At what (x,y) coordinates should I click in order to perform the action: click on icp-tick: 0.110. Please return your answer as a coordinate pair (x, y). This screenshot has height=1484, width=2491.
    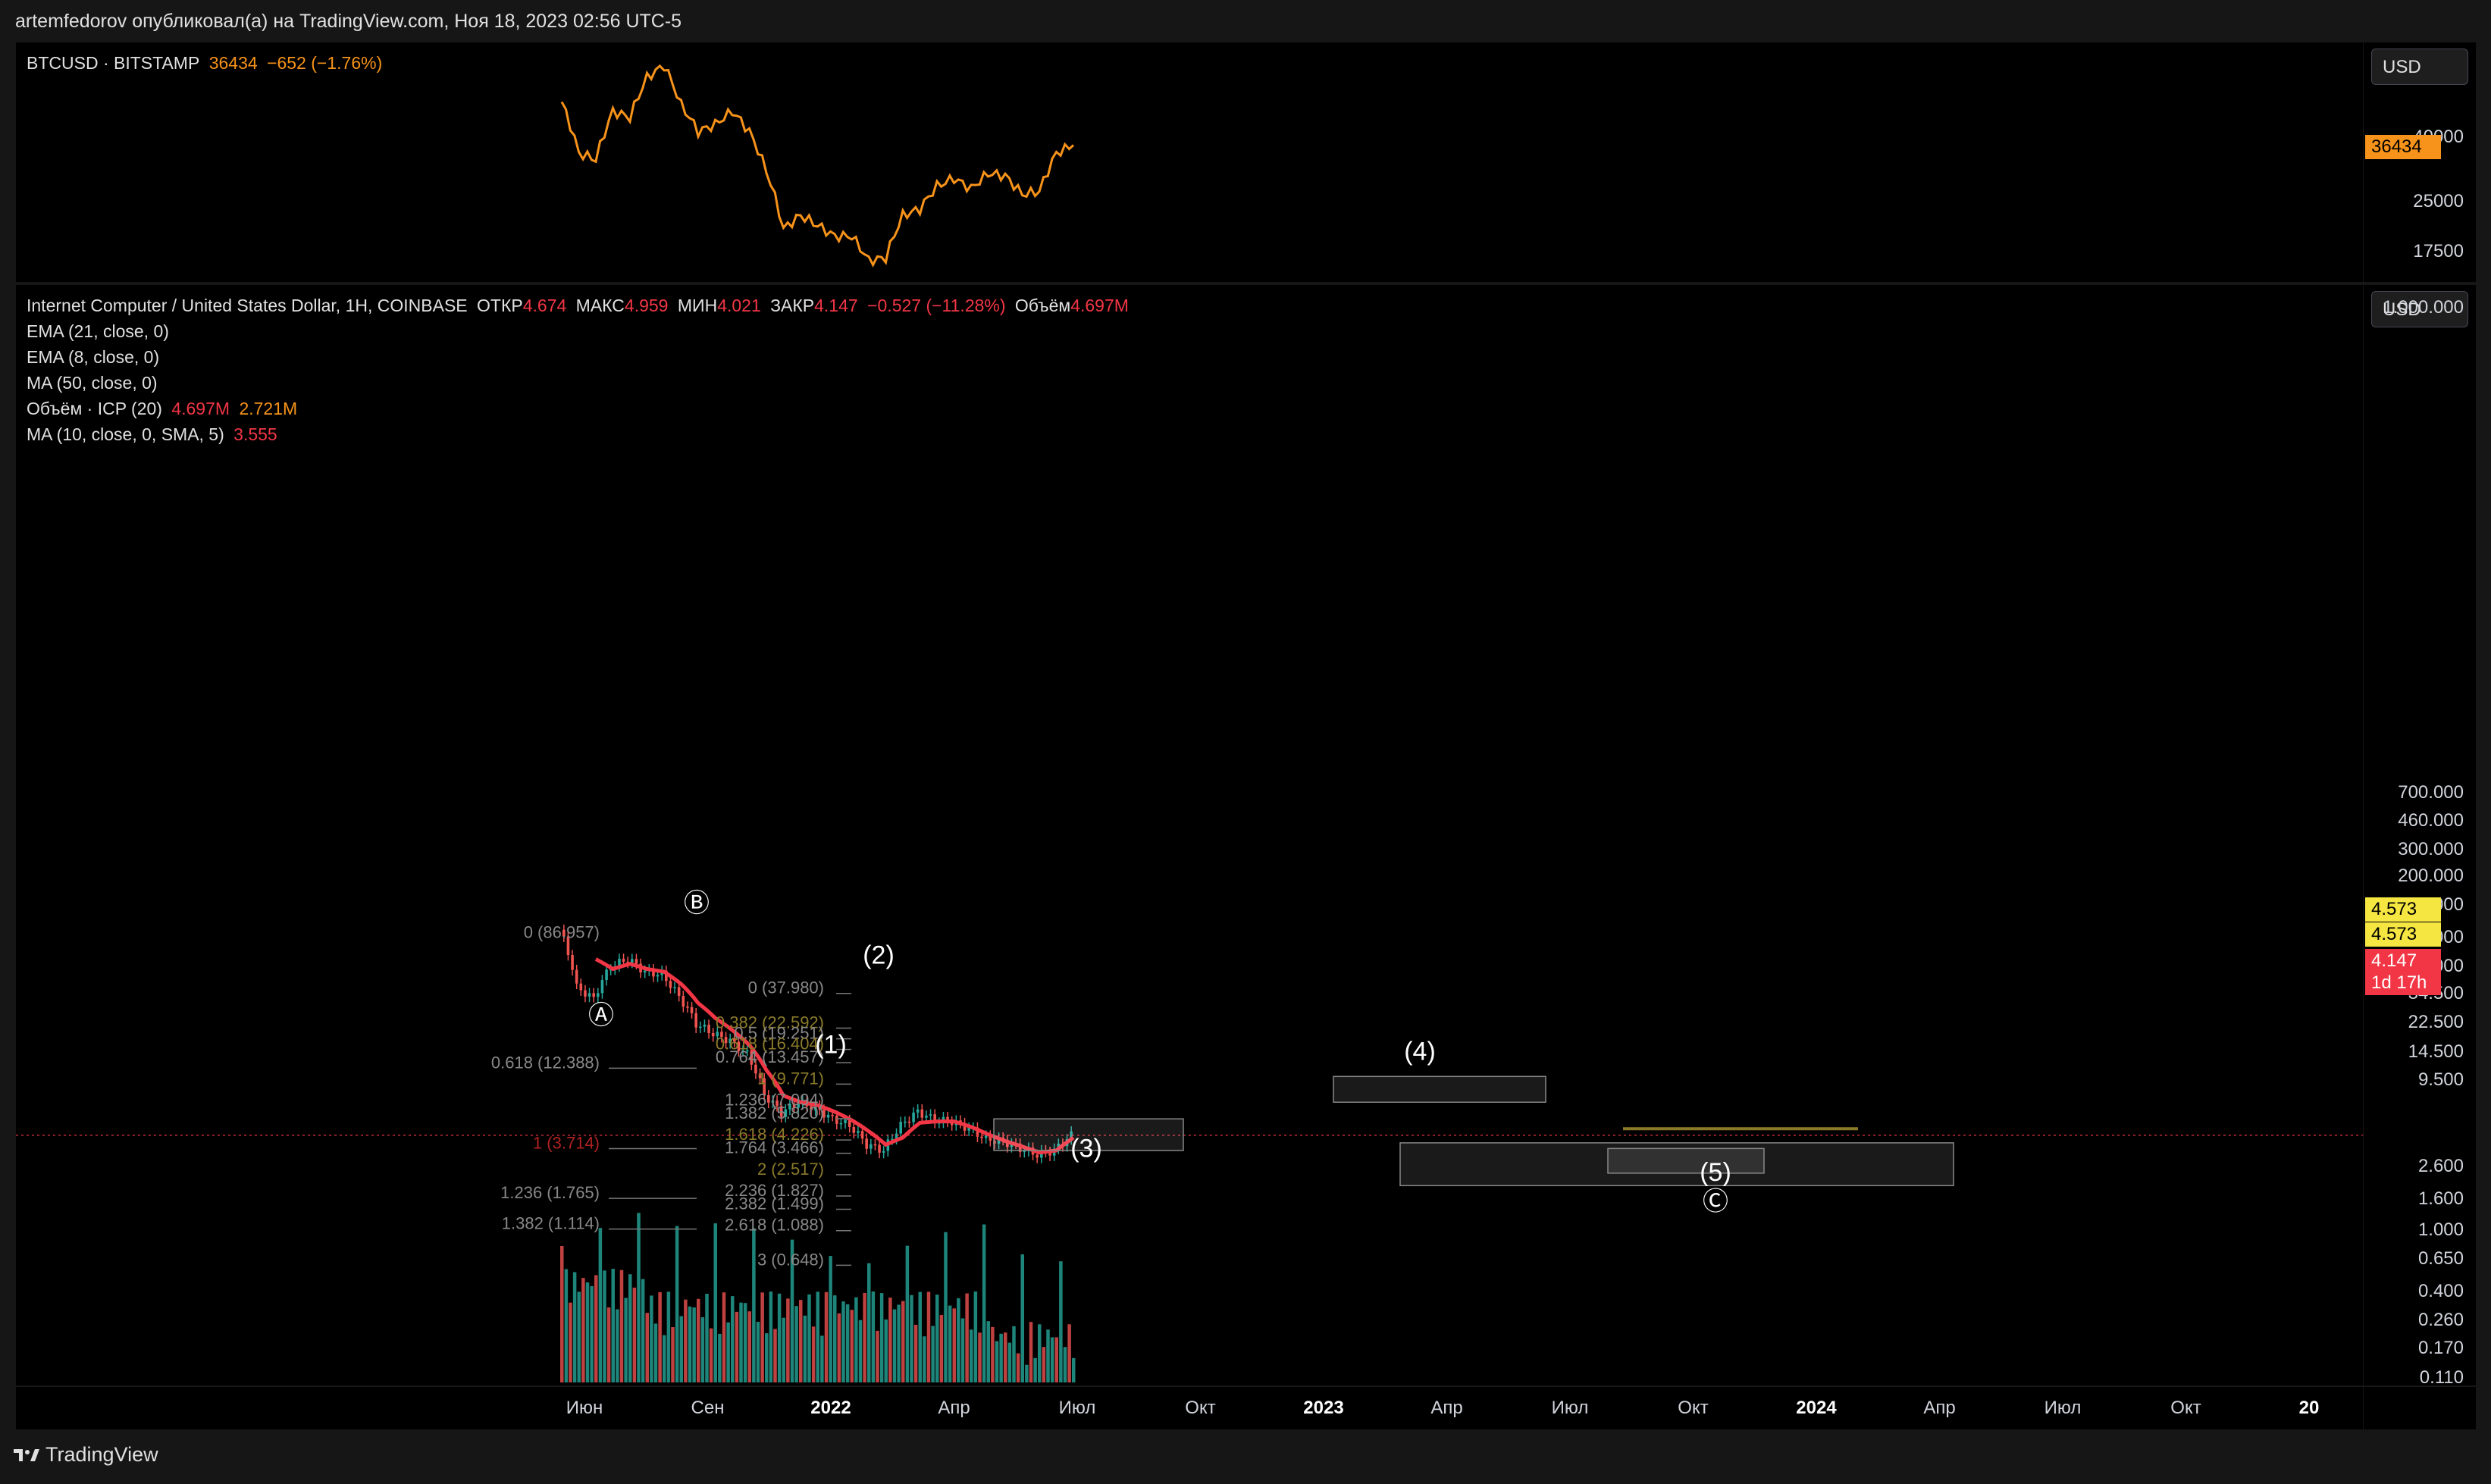
    Looking at the image, I should click on (2441, 1378).